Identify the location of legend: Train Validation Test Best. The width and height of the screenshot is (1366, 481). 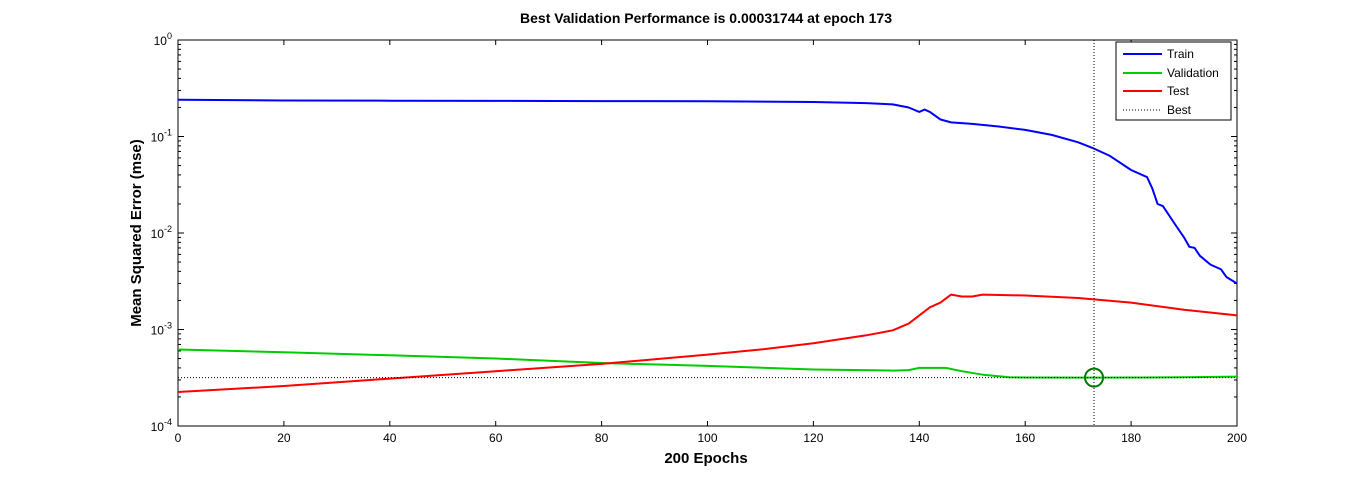
(1173, 81).